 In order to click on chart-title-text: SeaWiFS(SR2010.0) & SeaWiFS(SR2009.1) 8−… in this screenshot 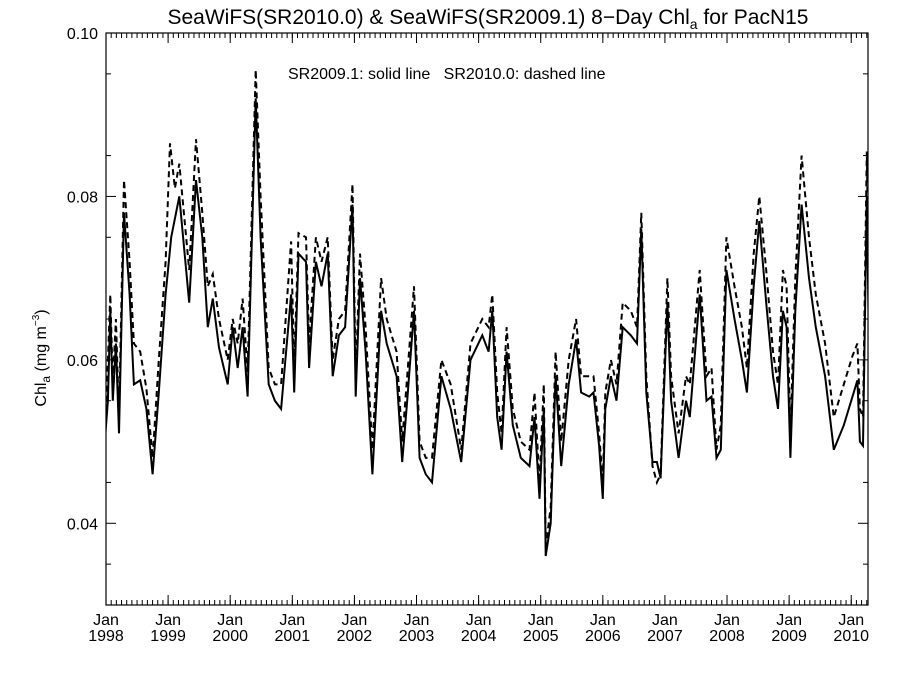, I will do `click(429, 17)`.